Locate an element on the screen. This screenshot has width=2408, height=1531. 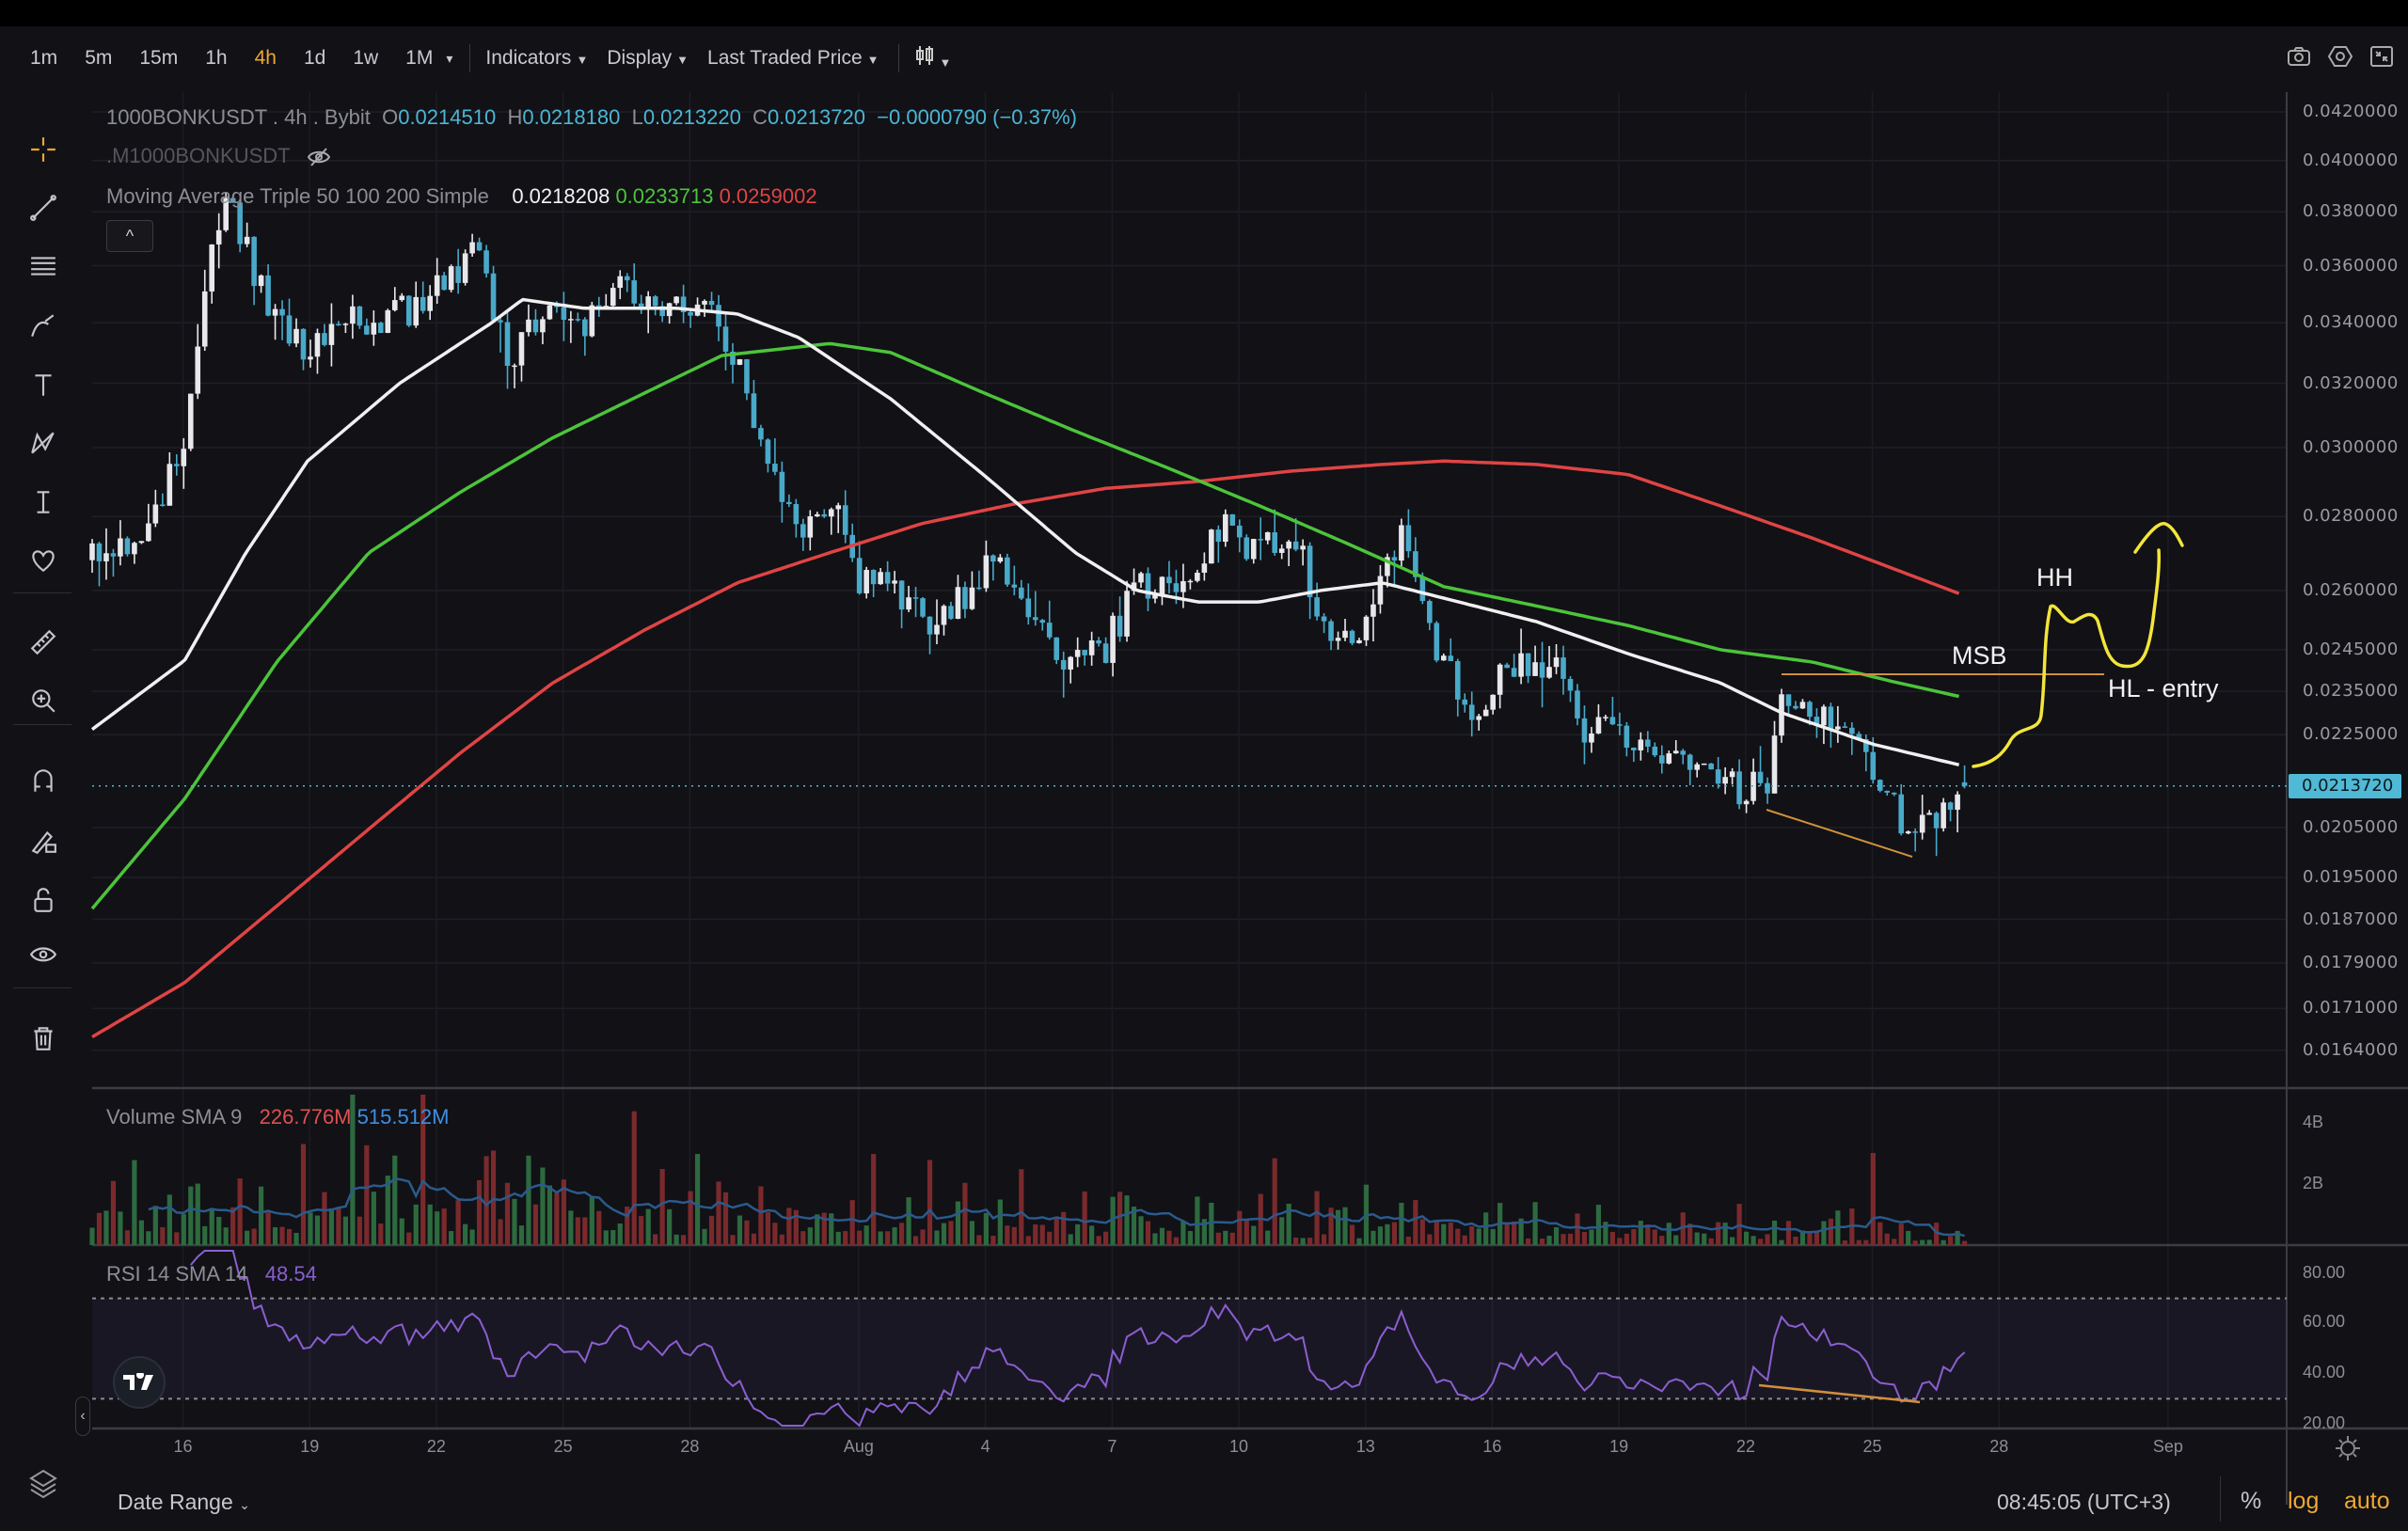
heart-icon is located at coordinates (43, 560).